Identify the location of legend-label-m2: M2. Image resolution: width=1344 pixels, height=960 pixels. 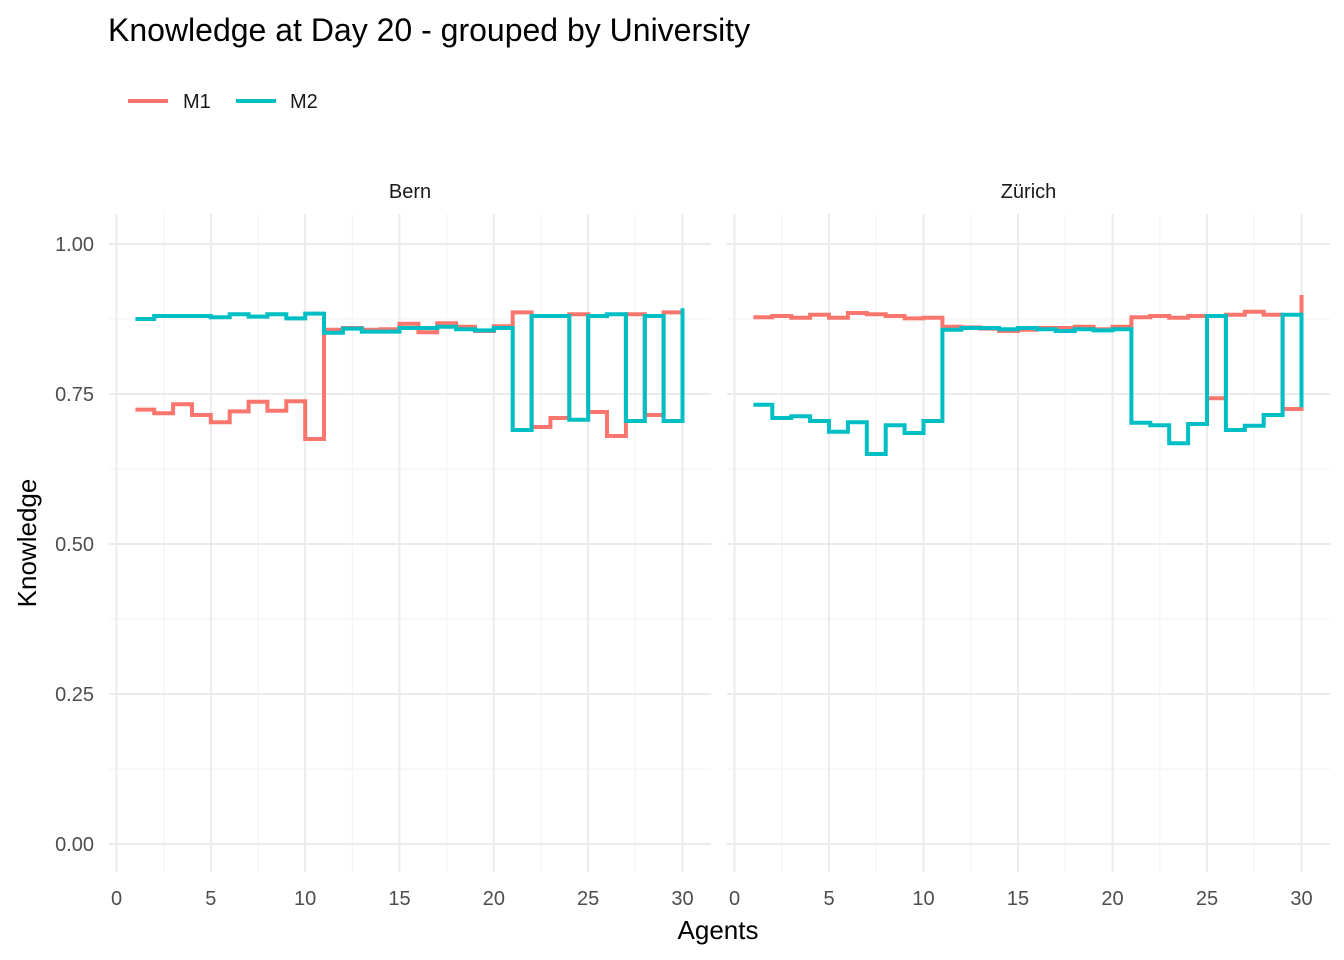
(304, 102).